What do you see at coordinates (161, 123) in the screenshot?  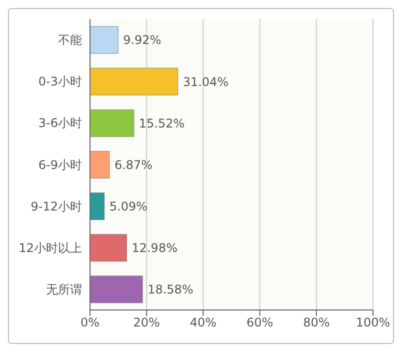 I see `data-label: 15.52%` at bounding box center [161, 123].